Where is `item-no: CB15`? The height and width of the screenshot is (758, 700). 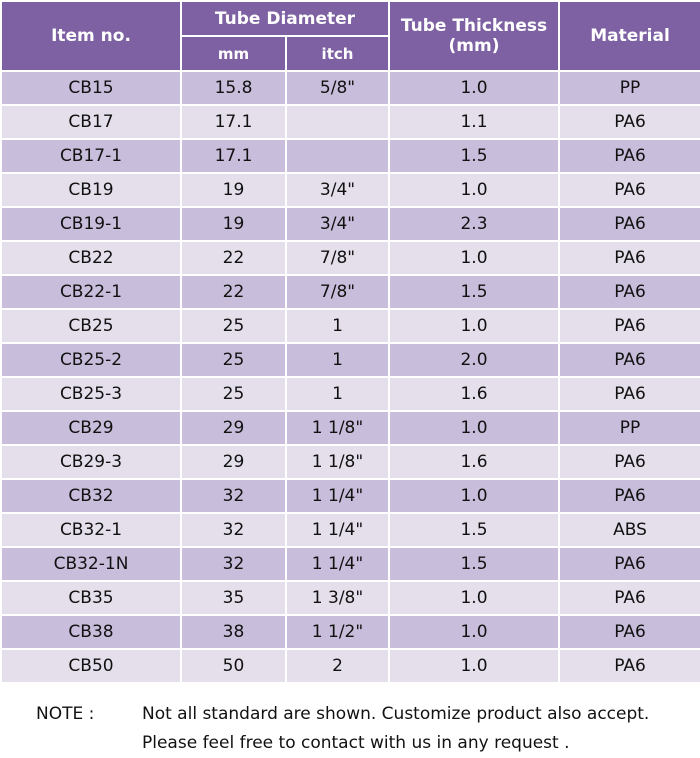
item-no: CB15 is located at coordinates (91, 88).